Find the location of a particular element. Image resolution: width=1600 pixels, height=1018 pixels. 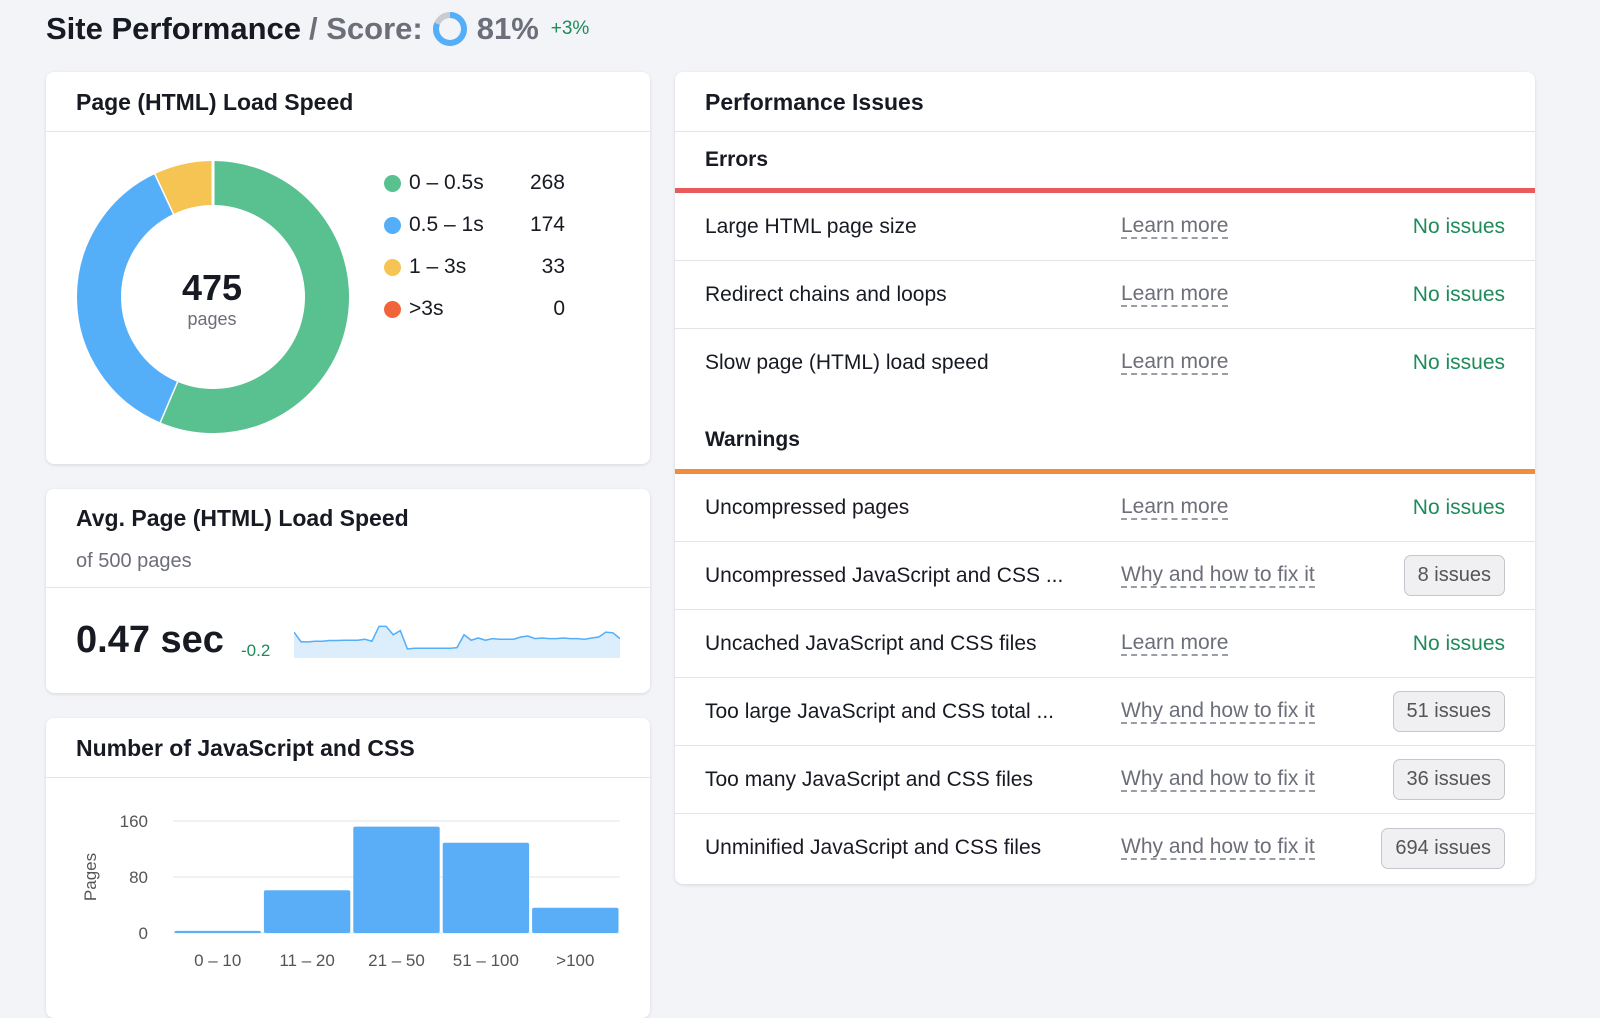

score-delta: +3% is located at coordinates (570, 28).